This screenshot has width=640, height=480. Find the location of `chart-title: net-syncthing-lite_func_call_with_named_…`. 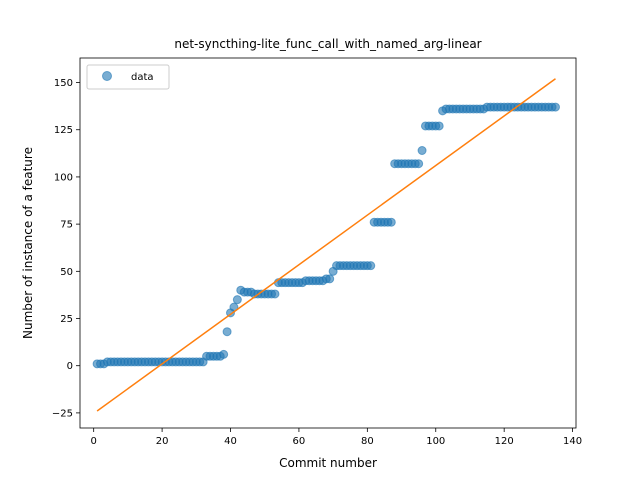

chart-title: net-syncthing-lite_func_call_with_named_… is located at coordinates (327, 44).